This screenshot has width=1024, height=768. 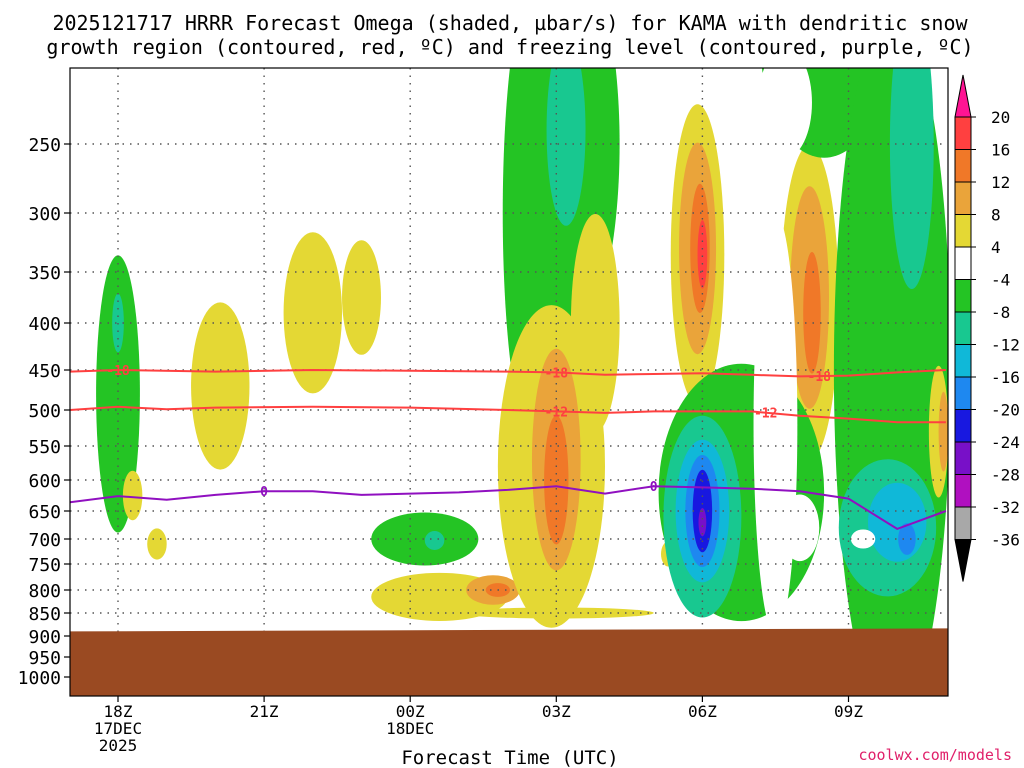 I want to click on x-tick-label: 03Z, so click(x=556, y=711).